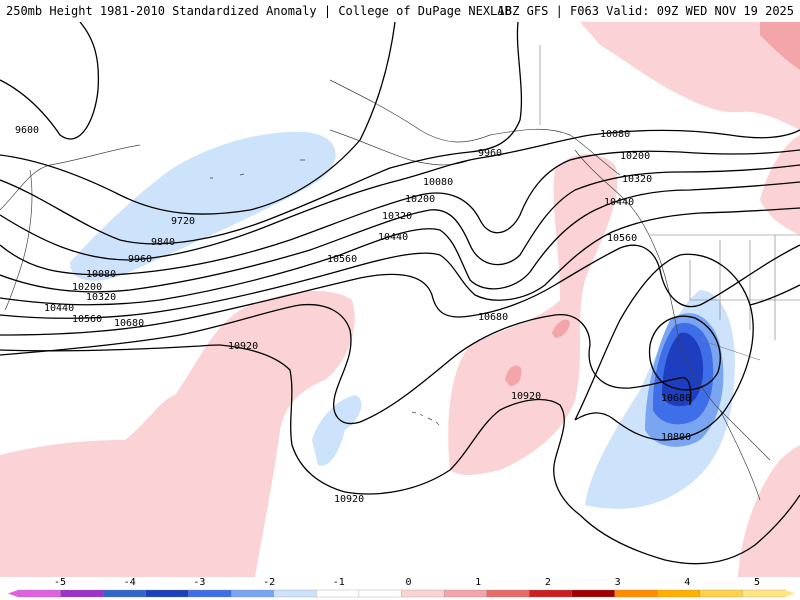  Describe the element at coordinates (687, 582) in the screenshot. I see `legend-tick-label: 4` at that location.